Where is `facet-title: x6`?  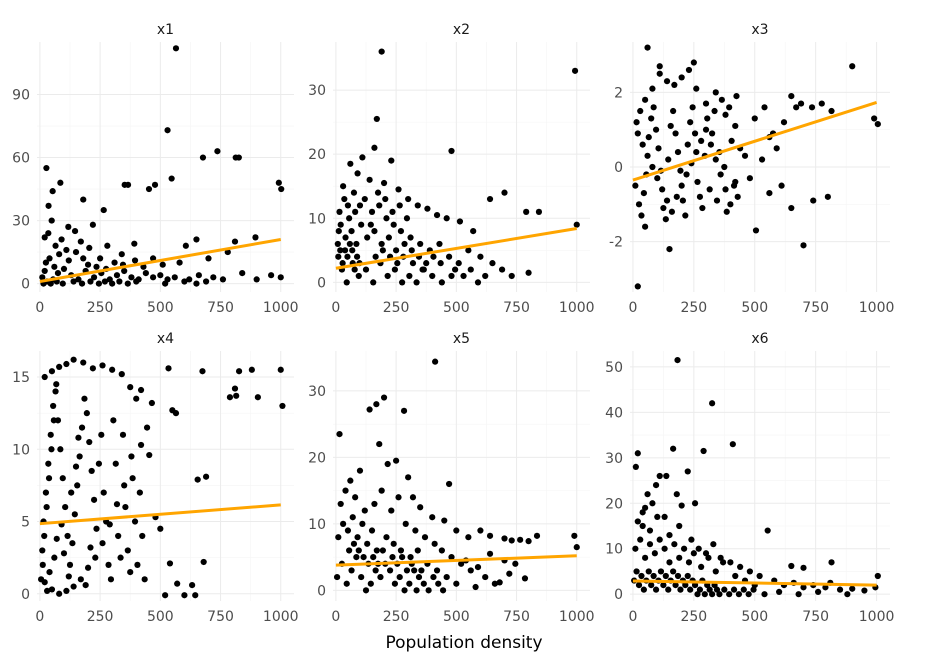 facet-title: x6 is located at coordinates (759, 339).